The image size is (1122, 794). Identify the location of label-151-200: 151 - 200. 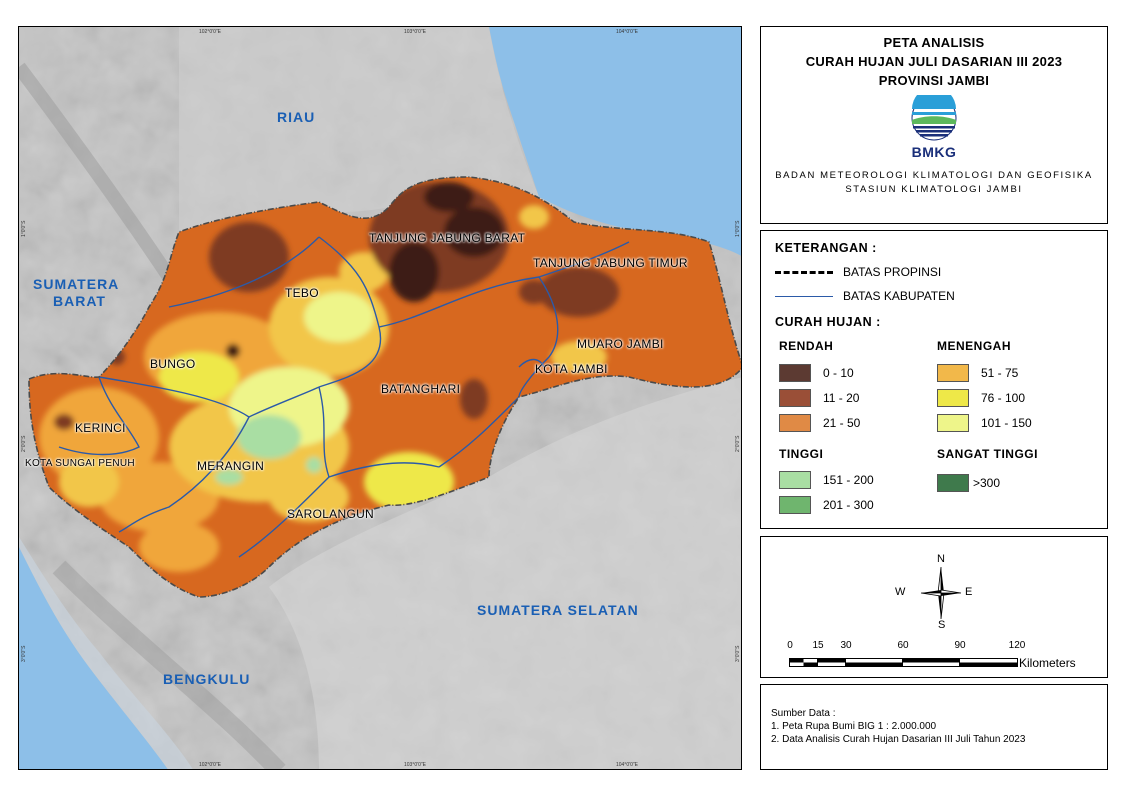
(848, 480).